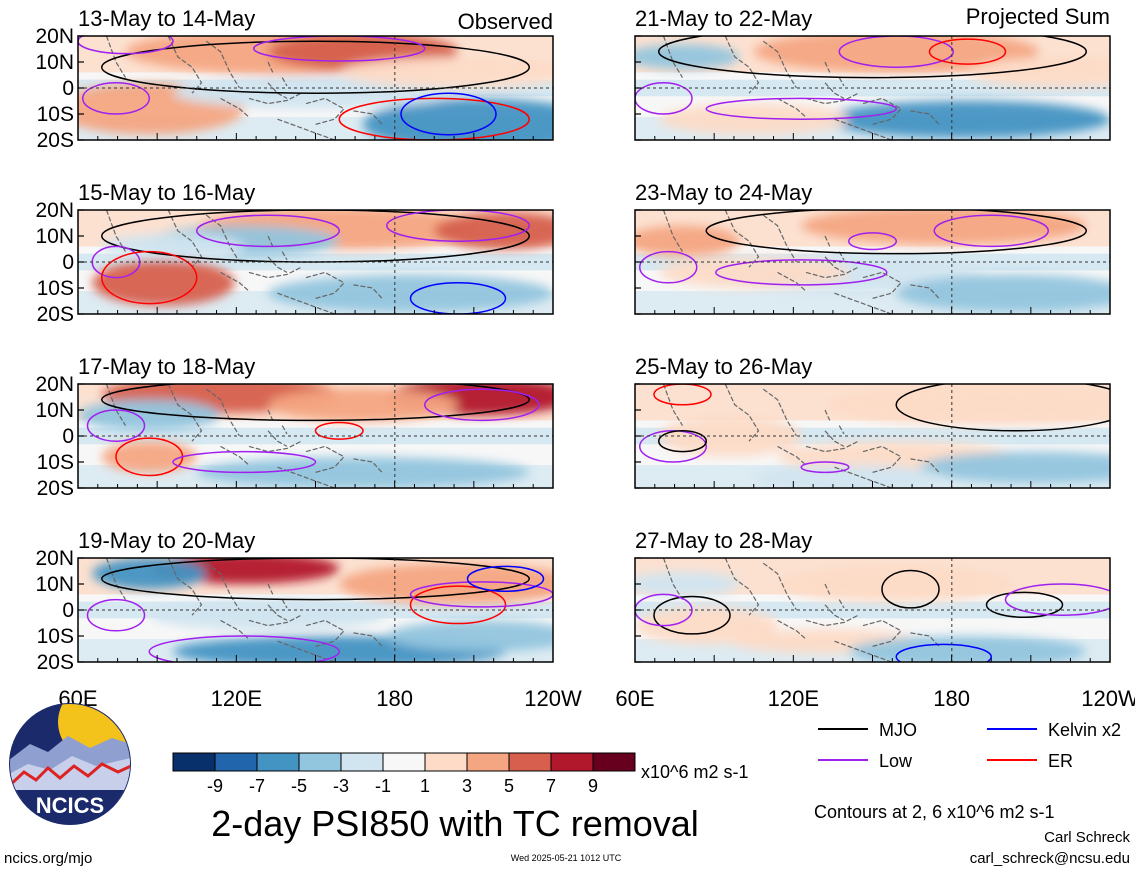  Describe the element at coordinates (299, 786) in the screenshot. I see `colorbar-label: -5` at that location.